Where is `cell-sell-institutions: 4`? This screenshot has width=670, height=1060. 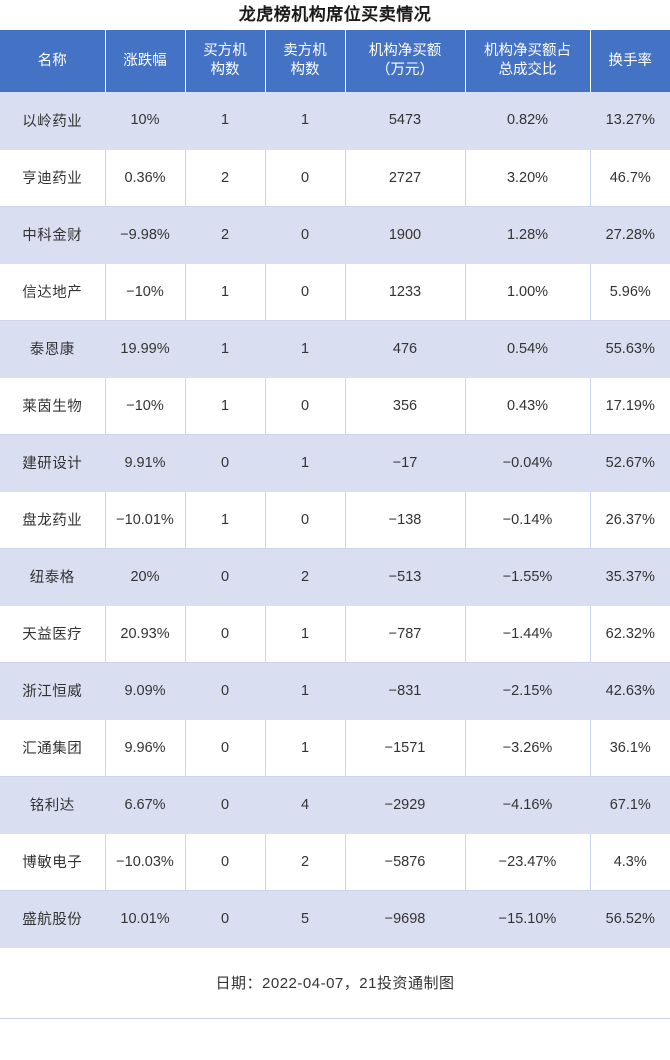
cell-sell-institutions: 4 is located at coordinates (305, 805).